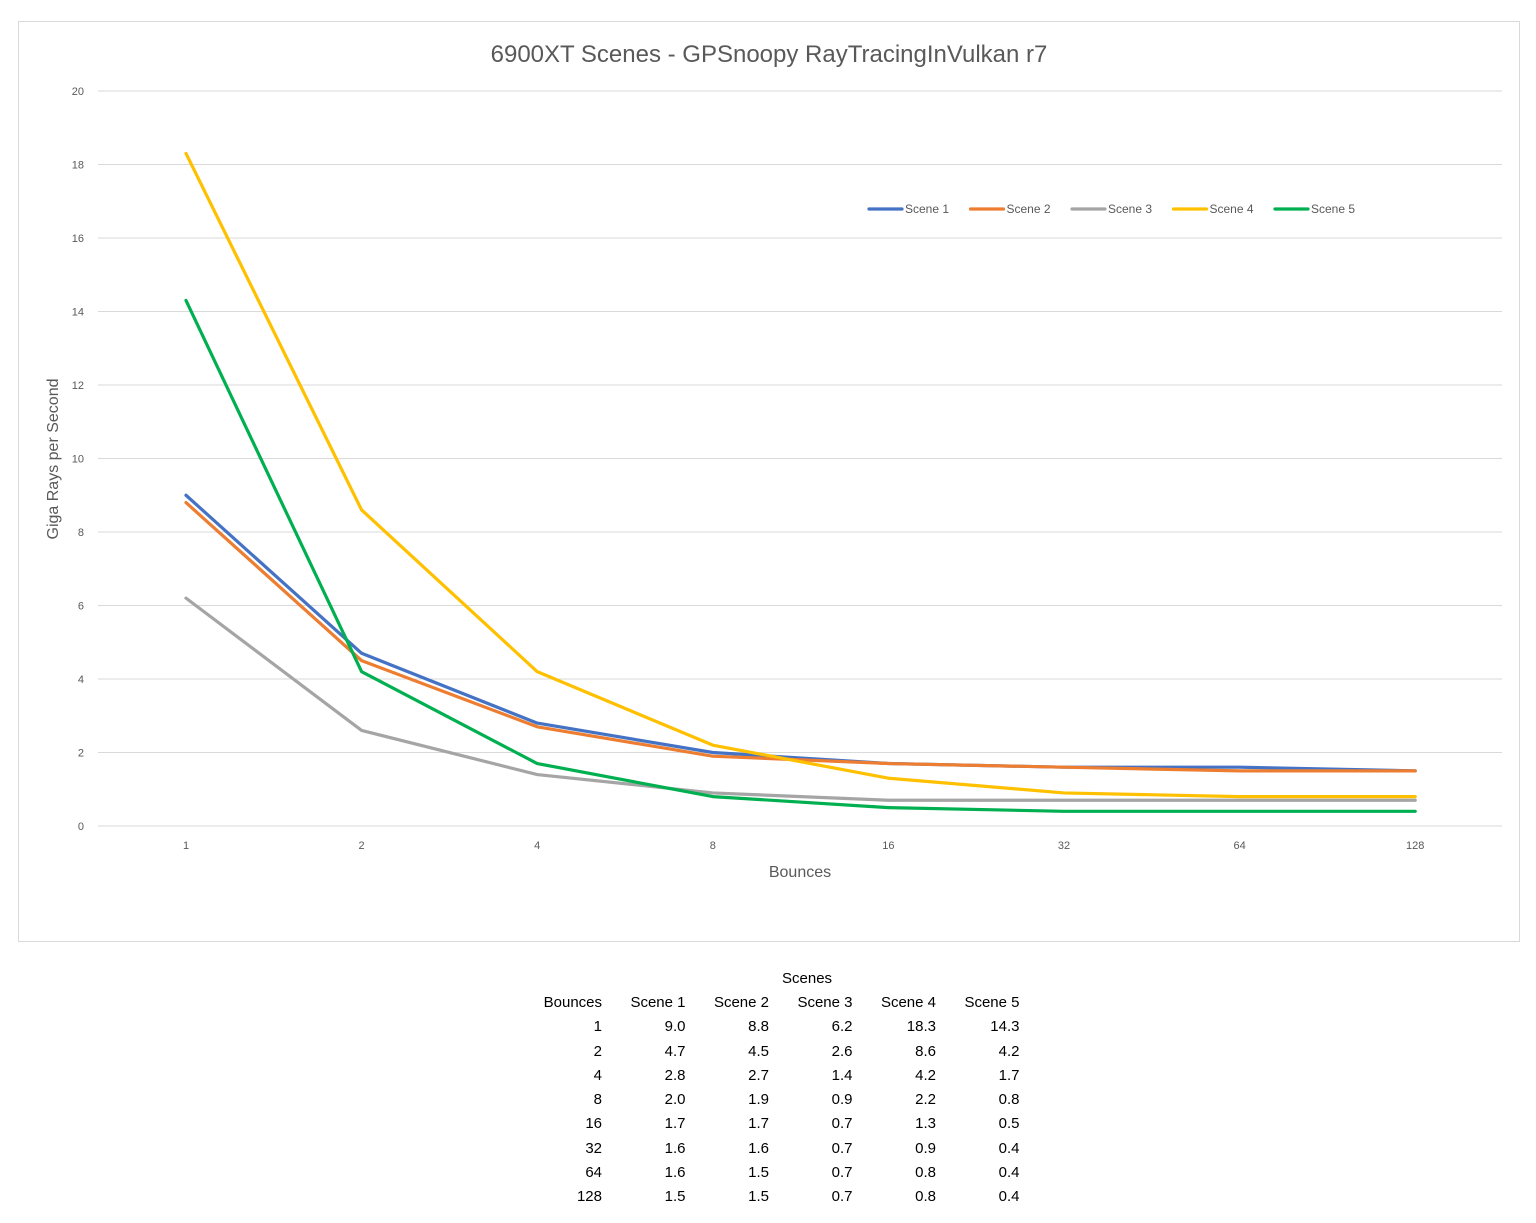  What do you see at coordinates (774, 1027) in the screenshot?
I see `table-row: 1 9.0 8.8 6.2 18.3 14.3` at bounding box center [774, 1027].